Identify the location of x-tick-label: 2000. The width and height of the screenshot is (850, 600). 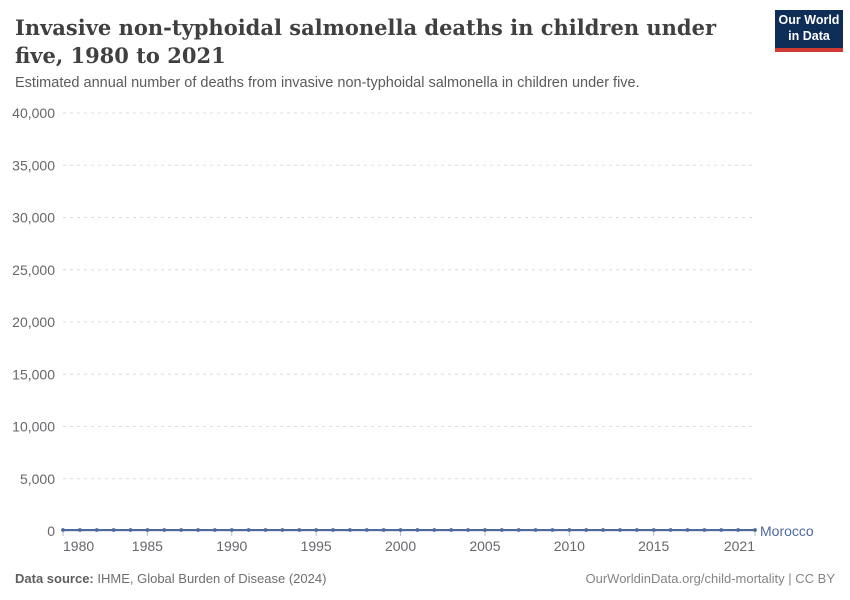
(400, 546).